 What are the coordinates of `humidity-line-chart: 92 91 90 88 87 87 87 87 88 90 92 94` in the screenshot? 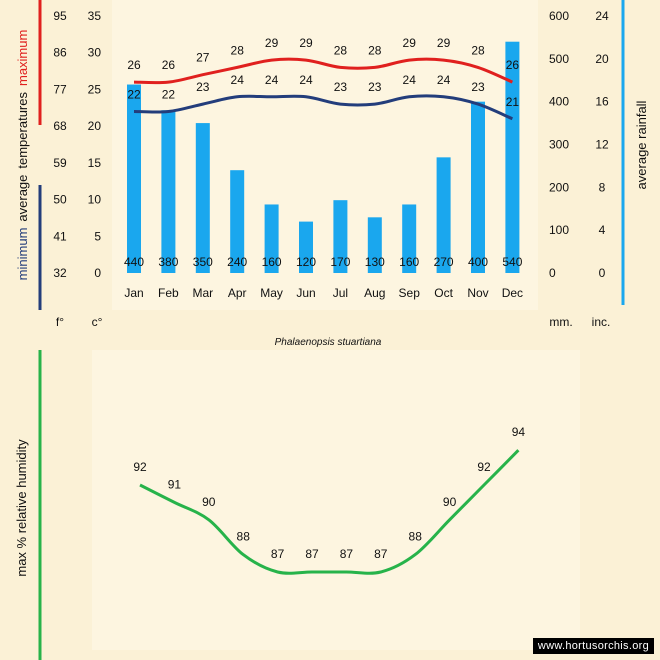 It's located at (329, 500).